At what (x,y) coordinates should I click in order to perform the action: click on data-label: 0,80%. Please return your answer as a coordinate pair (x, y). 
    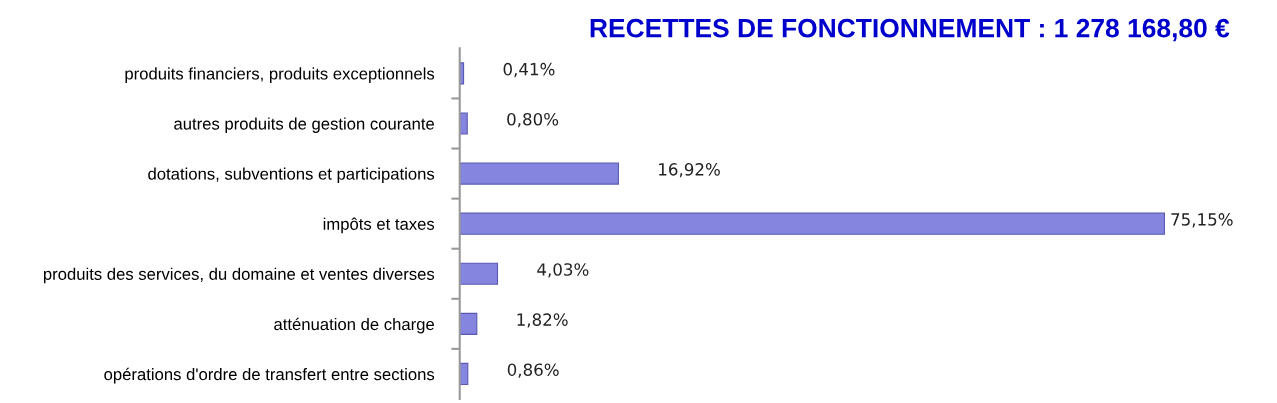
    Looking at the image, I should click on (533, 120).